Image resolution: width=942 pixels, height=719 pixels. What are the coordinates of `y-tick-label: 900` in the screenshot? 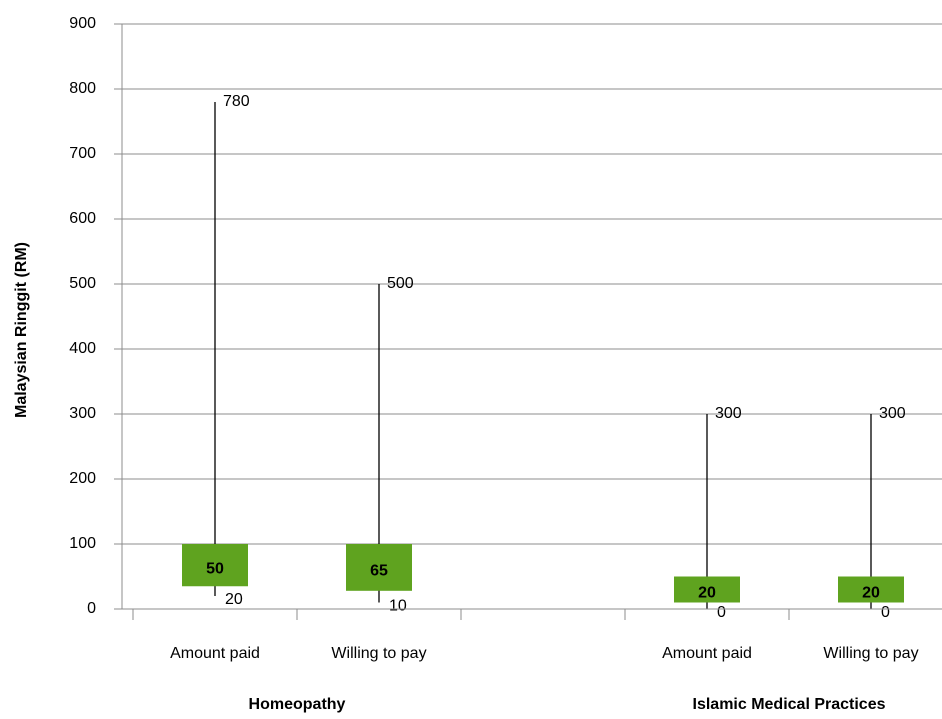 It's located at (82, 23).